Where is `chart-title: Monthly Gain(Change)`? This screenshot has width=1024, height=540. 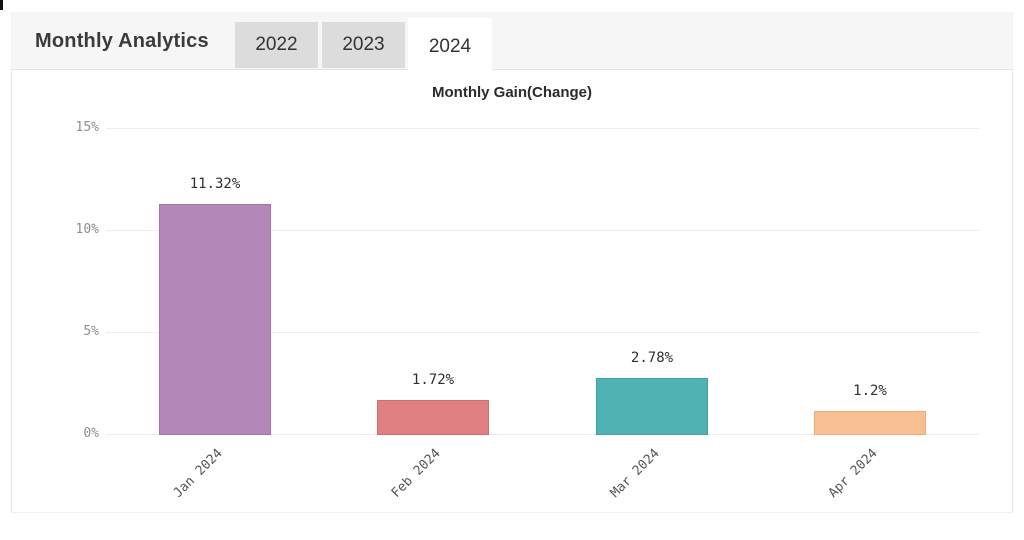 chart-title: Monthly Gain(Change) is located at coordinates (512, 92).